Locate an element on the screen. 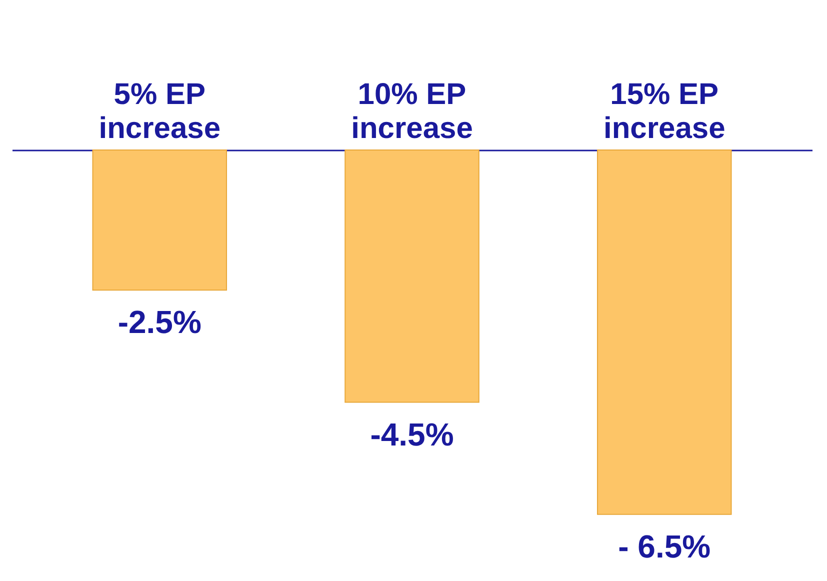 Image resolution: width=827 pixels, height=581 pixels. x-tick-label: 15% EP increase is located at coordinates (664, 111).